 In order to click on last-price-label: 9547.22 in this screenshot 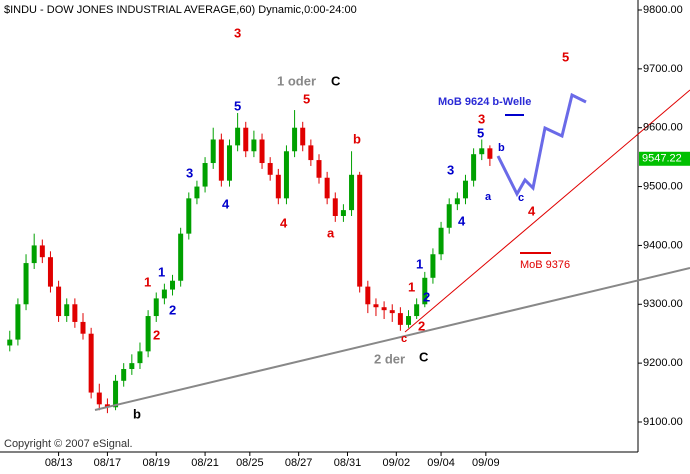, I will do `click(662, 159)`.